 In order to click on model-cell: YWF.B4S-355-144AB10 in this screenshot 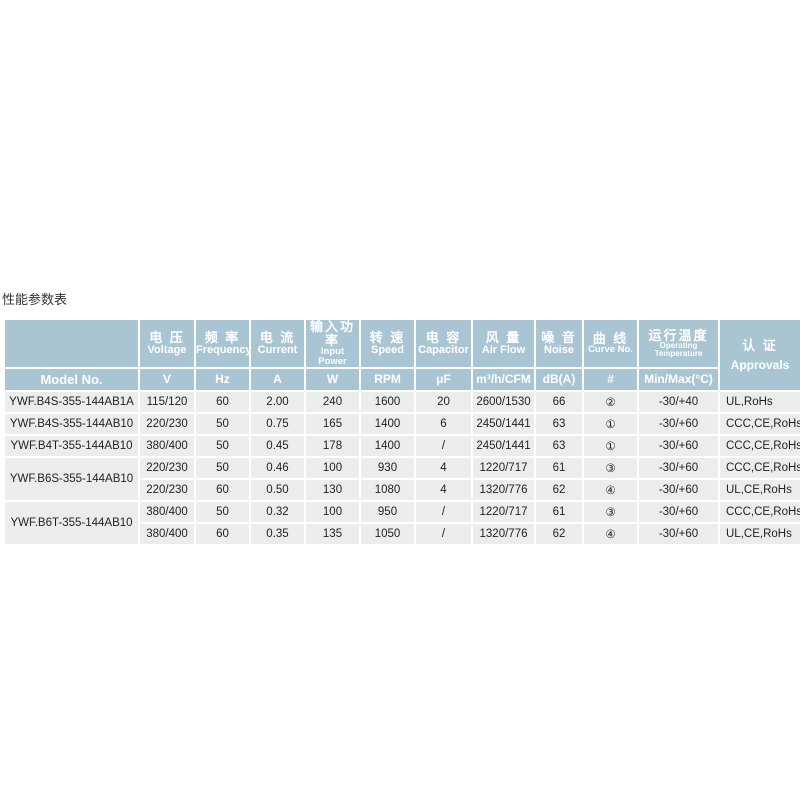, I will do `click(71, 424)`.